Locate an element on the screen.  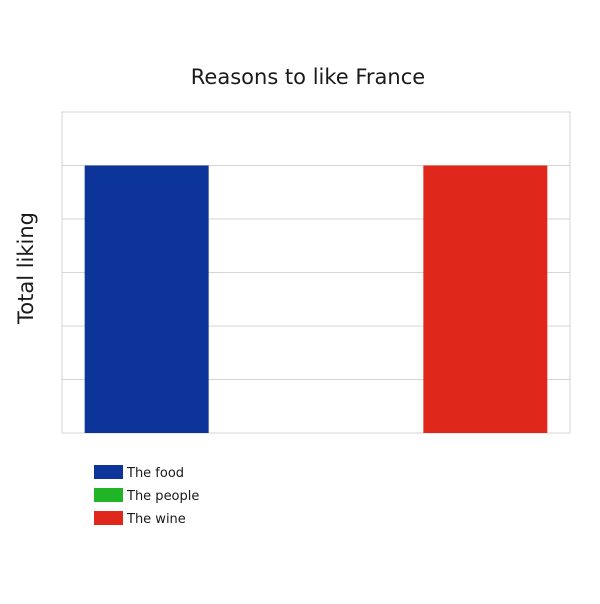
chart-title: Reasons to like France is located at coordinates (308, 77).